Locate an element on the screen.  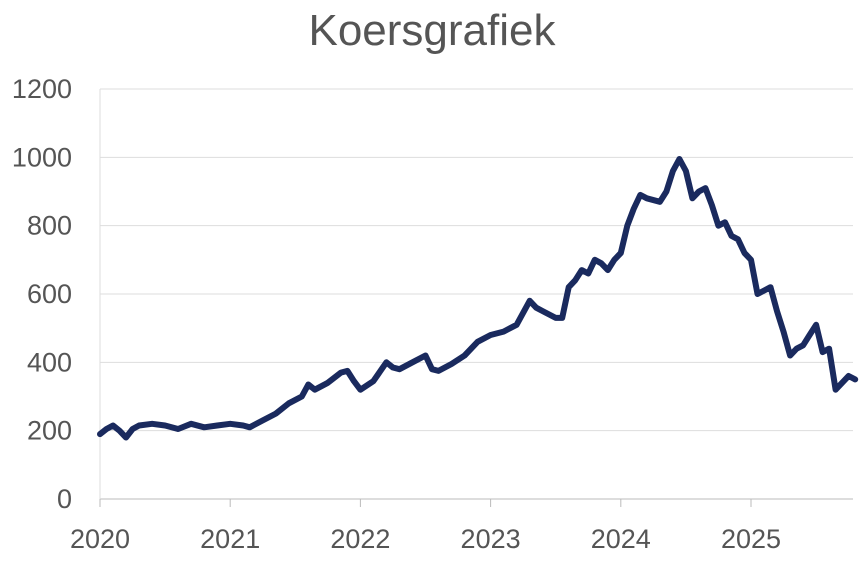
y-tick-label: 200 is located at coordinates (49, 431).